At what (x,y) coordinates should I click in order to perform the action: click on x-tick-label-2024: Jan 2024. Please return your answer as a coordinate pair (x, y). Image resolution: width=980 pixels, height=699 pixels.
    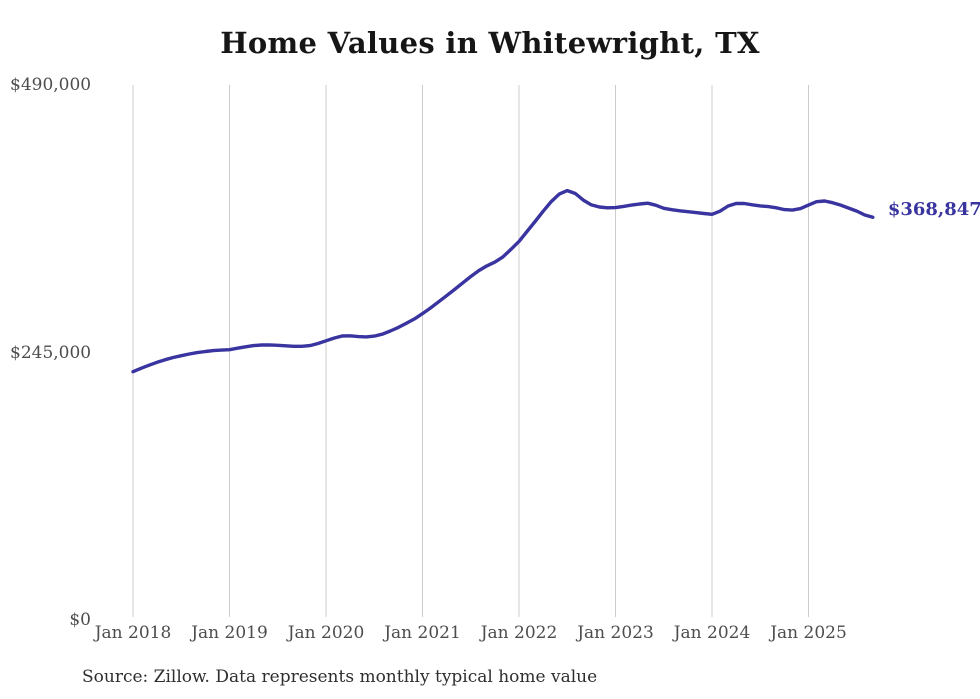
    Looking at the image, I should click on (712, 633).